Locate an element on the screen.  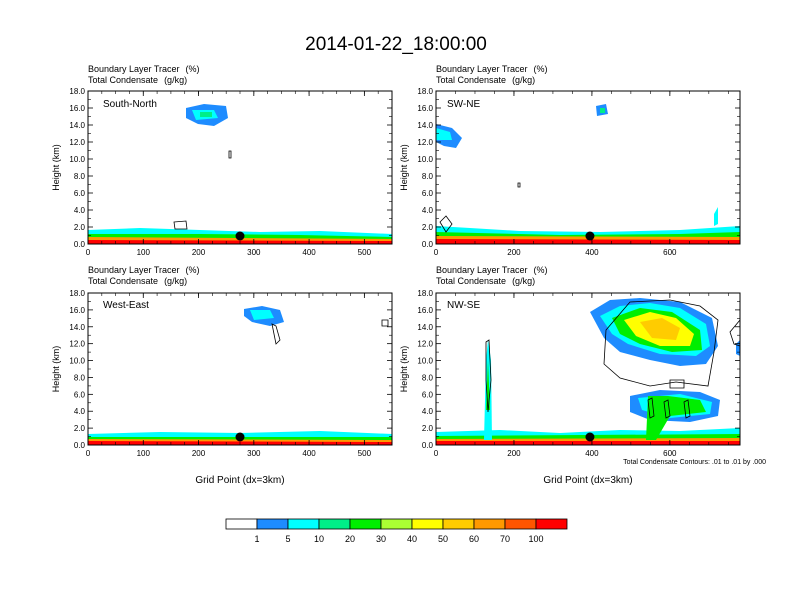
legend-label: 60 is located at coordinates (474, 539).